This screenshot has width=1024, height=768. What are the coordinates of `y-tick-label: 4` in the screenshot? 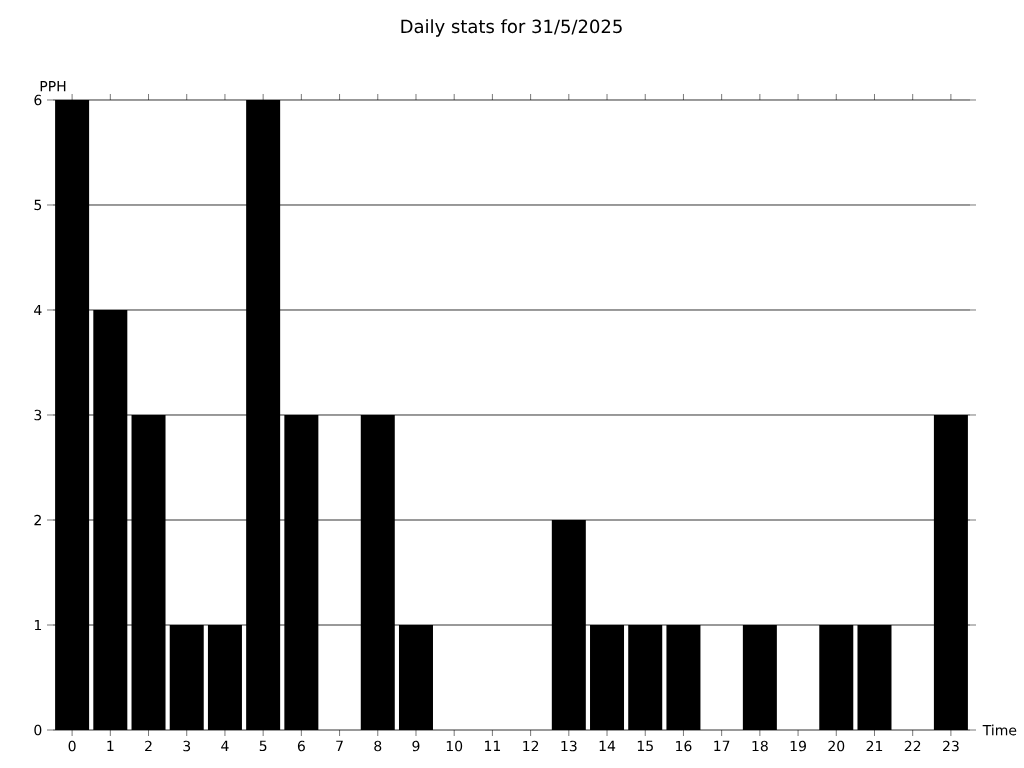 It's located at (38, 310).